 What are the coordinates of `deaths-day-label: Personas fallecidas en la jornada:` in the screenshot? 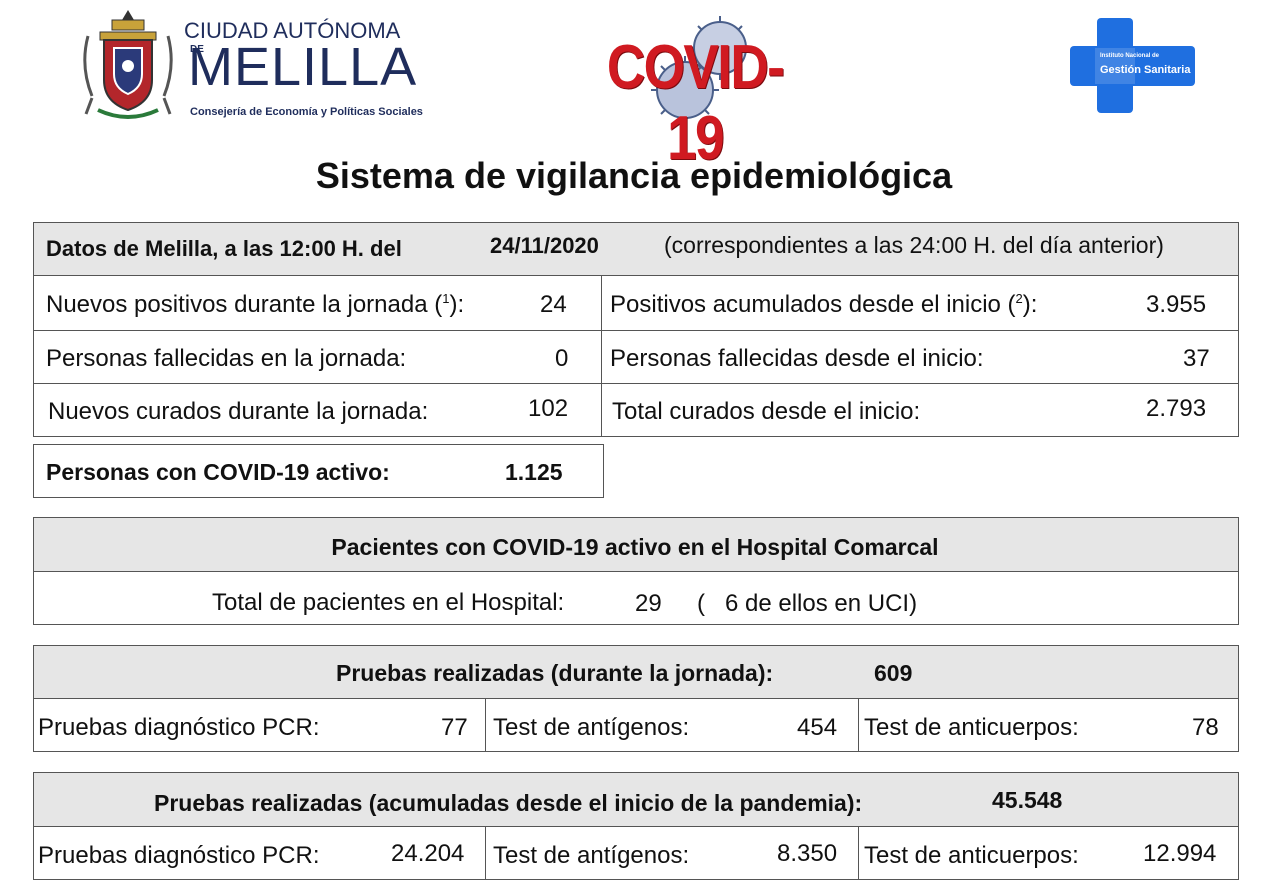 It's located at (226, 358).